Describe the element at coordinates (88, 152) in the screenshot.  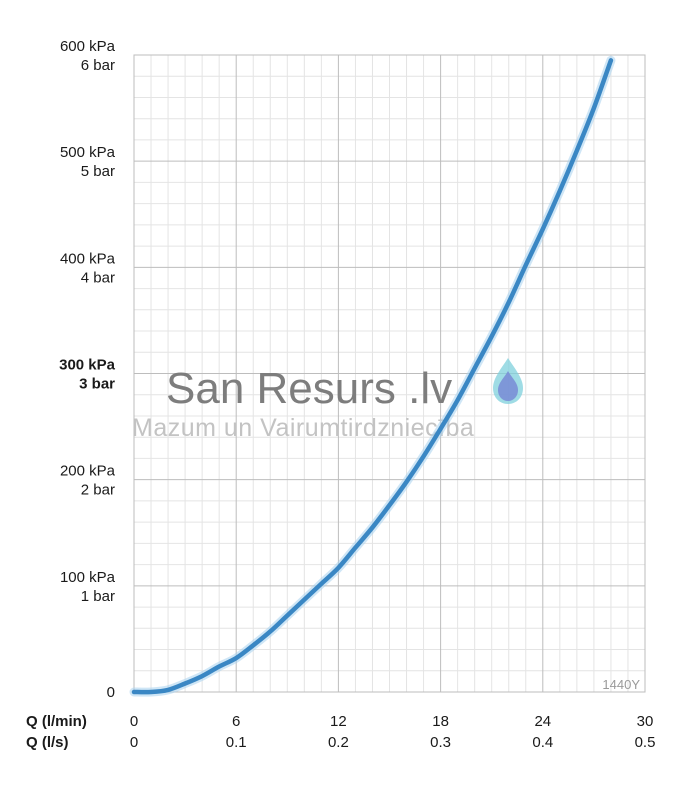
I see `y-tick-label-kpa: 500 kPa` at that location.